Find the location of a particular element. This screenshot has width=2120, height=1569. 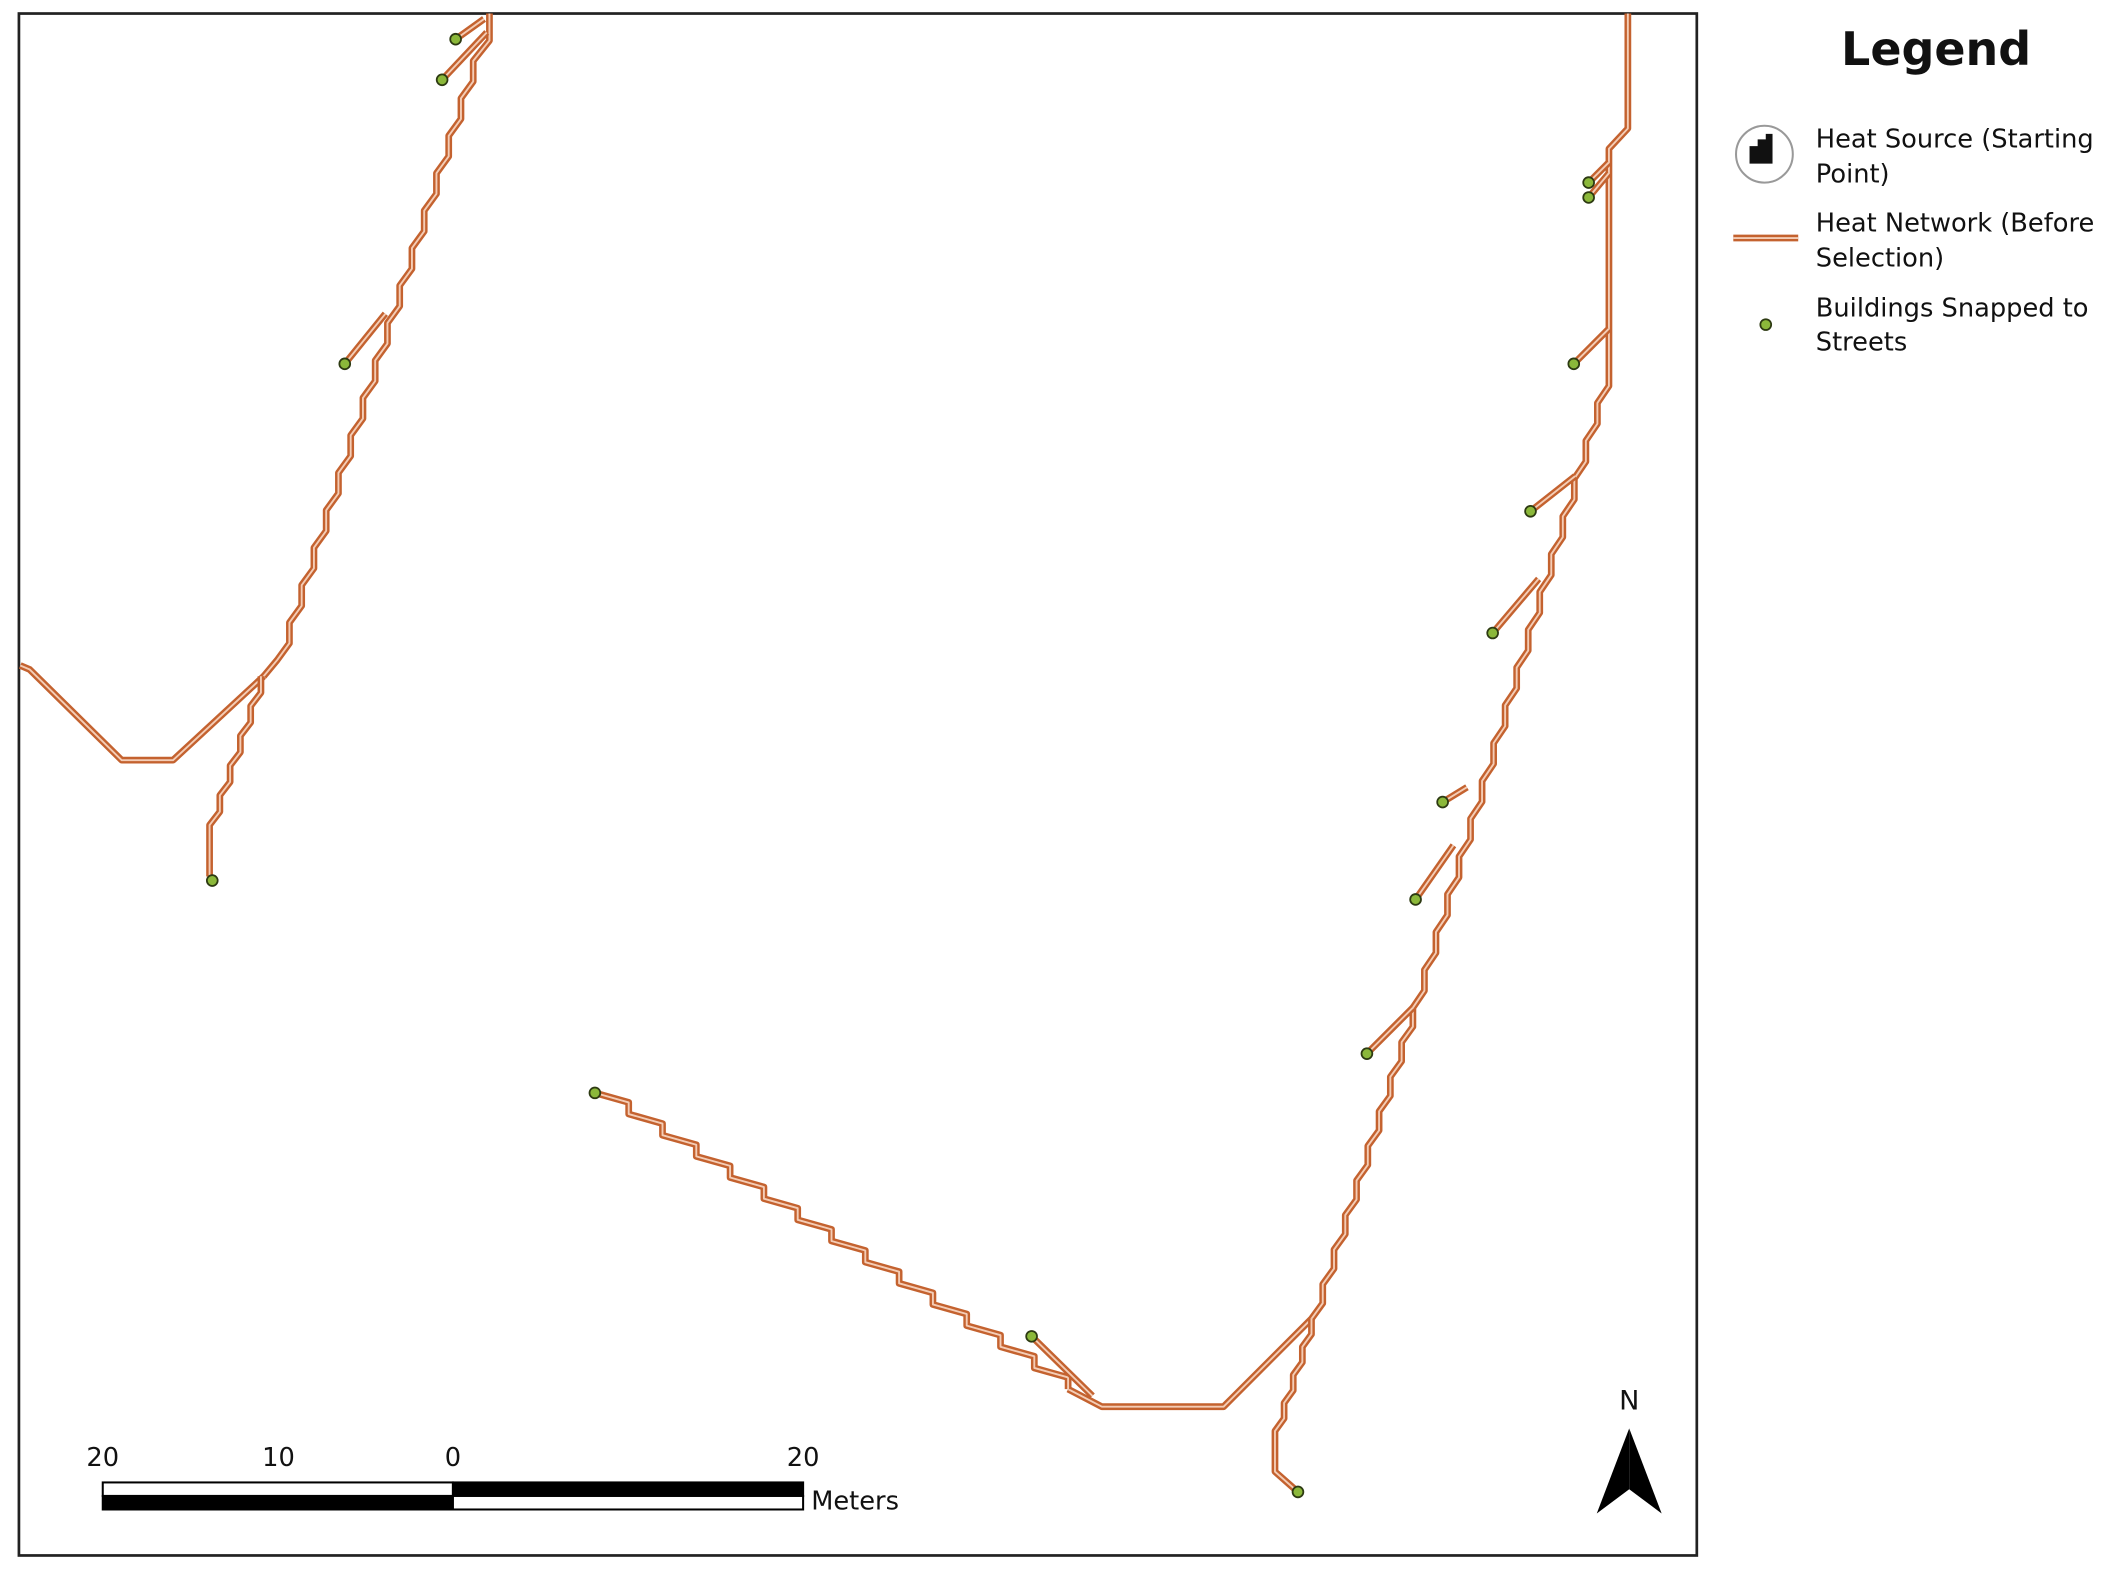

heat-source-glyph is located at coordinates (1761, 148).